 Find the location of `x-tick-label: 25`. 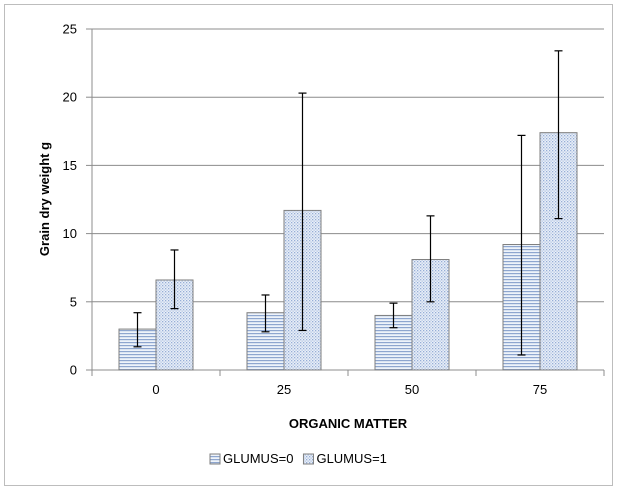

x-tick-label: 25 is located at coordinates (284, 389).